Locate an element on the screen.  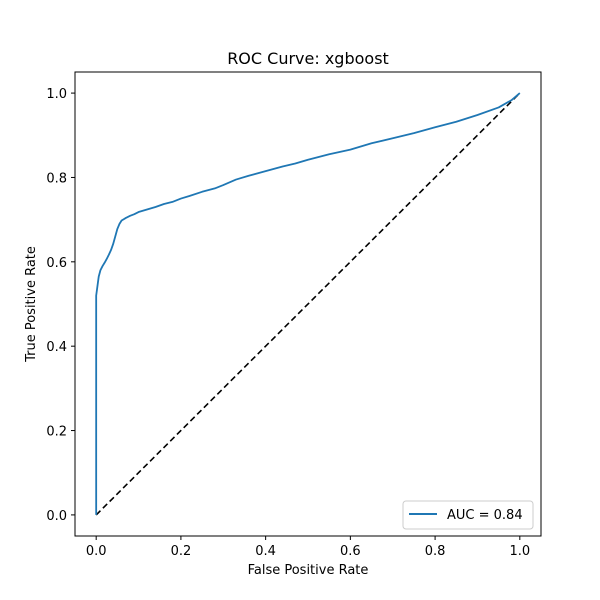
y-axis-label: True Positive Rate is located at coordinates (31, 304).